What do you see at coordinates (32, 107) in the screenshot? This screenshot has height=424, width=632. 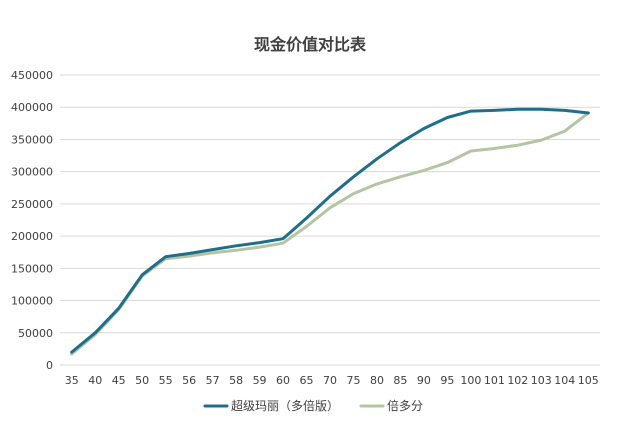 I see `y-tick-label: 400000` at bounding box center [32, 107].